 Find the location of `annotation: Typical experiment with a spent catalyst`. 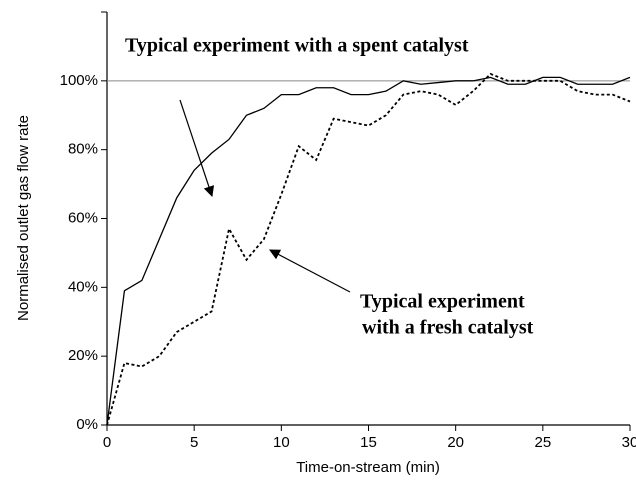

annotation: Typical experiment with a spent catalyst is located at coordinates (297, 46).